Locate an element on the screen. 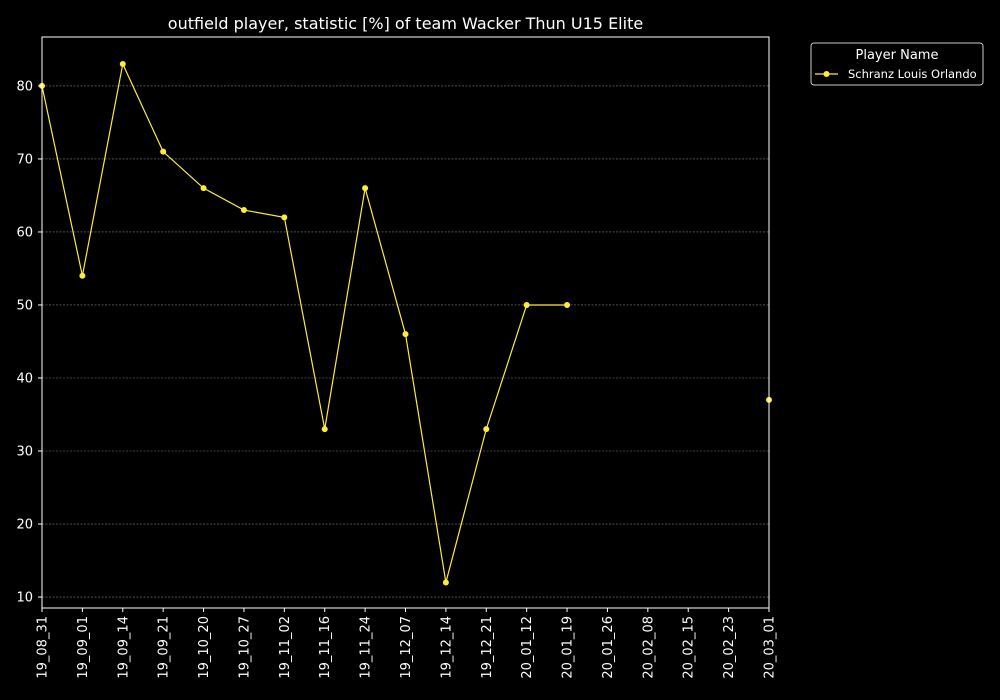  x-tick-label: 19_10_27 is located at coordinates (244, 647).